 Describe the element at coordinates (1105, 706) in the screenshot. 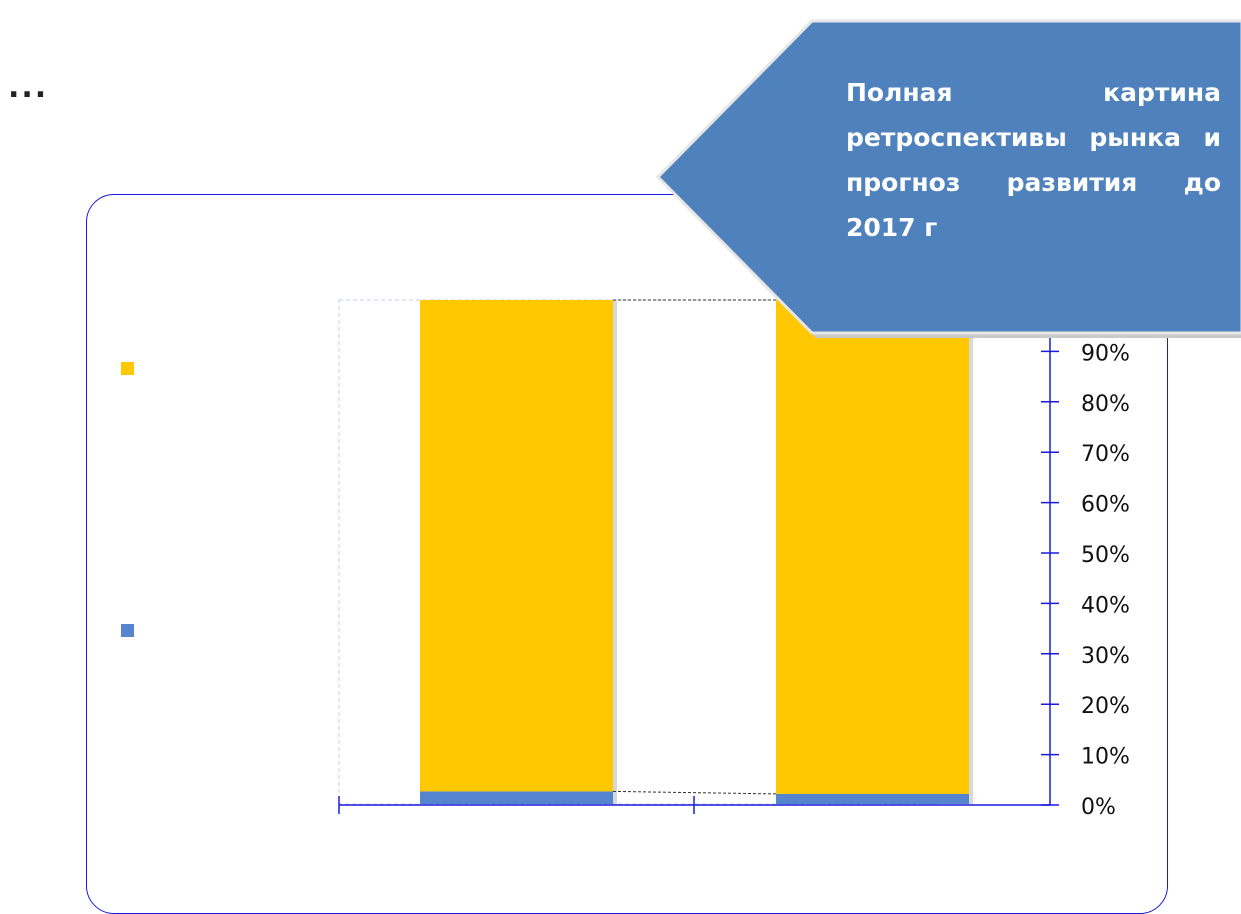

I see `y-tick-label-2: 20%` at that location.